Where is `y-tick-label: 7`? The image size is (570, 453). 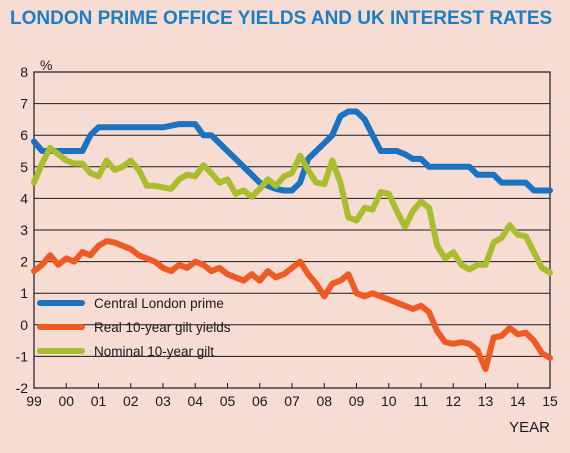 y-tick-label: 7 is located at coordinates (24, 104).